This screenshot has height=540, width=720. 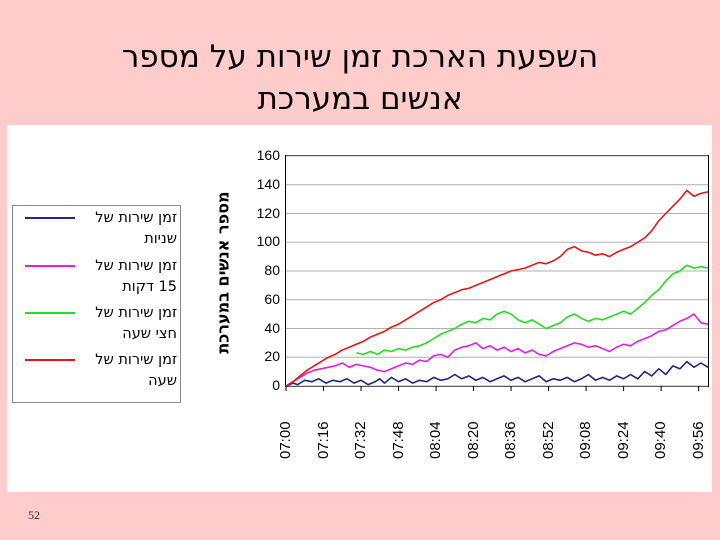 I want to click on legend-item-hour: זמן שירות של שעה, so click(x=98, y=374).